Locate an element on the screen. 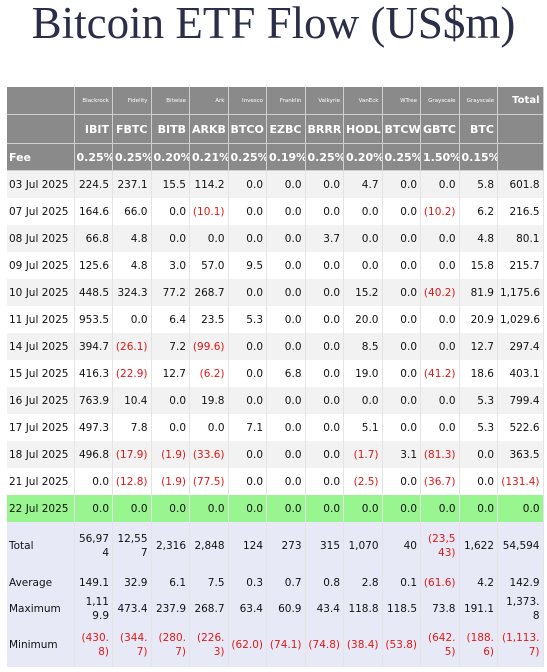  summary-value: 149.1 is located at coordinates (93, 582).